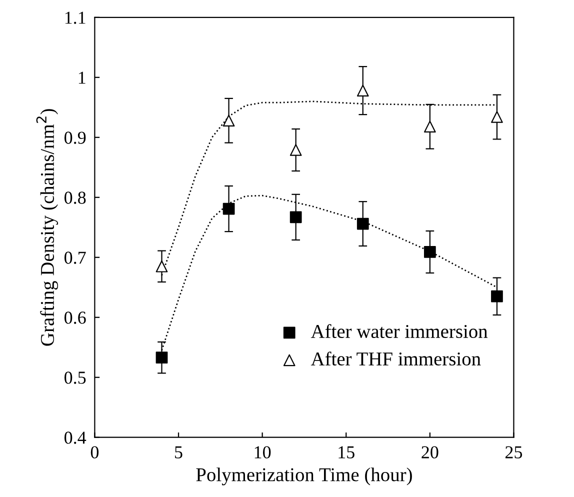 The width and height of the screenshot is (574, 497). Describe the element at coordinates (75, 138) in the screenshot. I see `y-tick-label: 0.9` at that location.